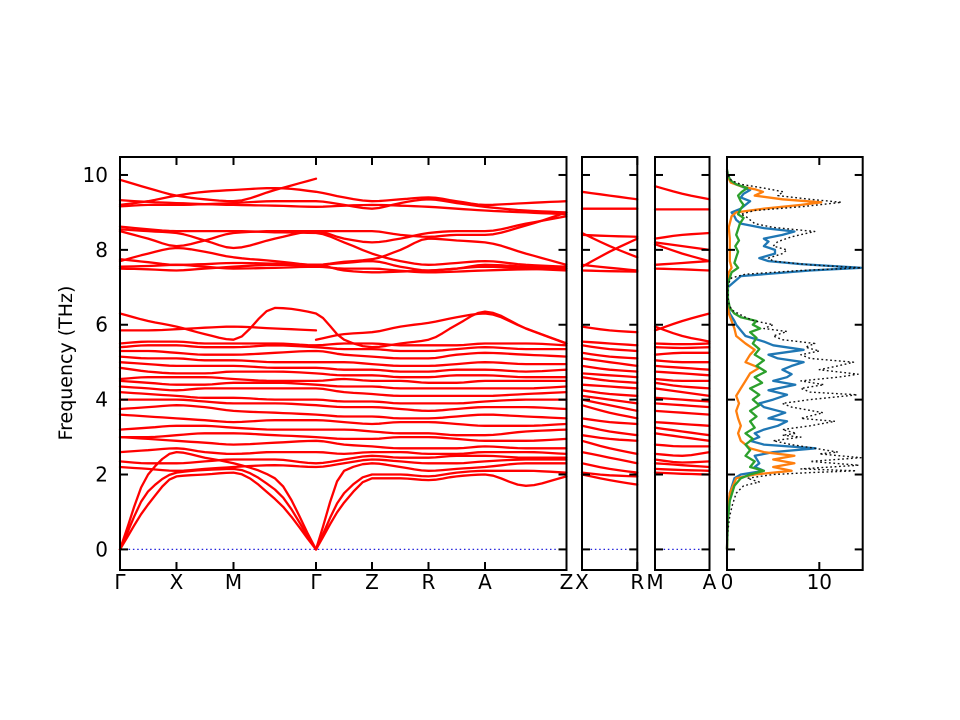  I want to click on y-axis-label: Frequency (THz), so click(66, 363).